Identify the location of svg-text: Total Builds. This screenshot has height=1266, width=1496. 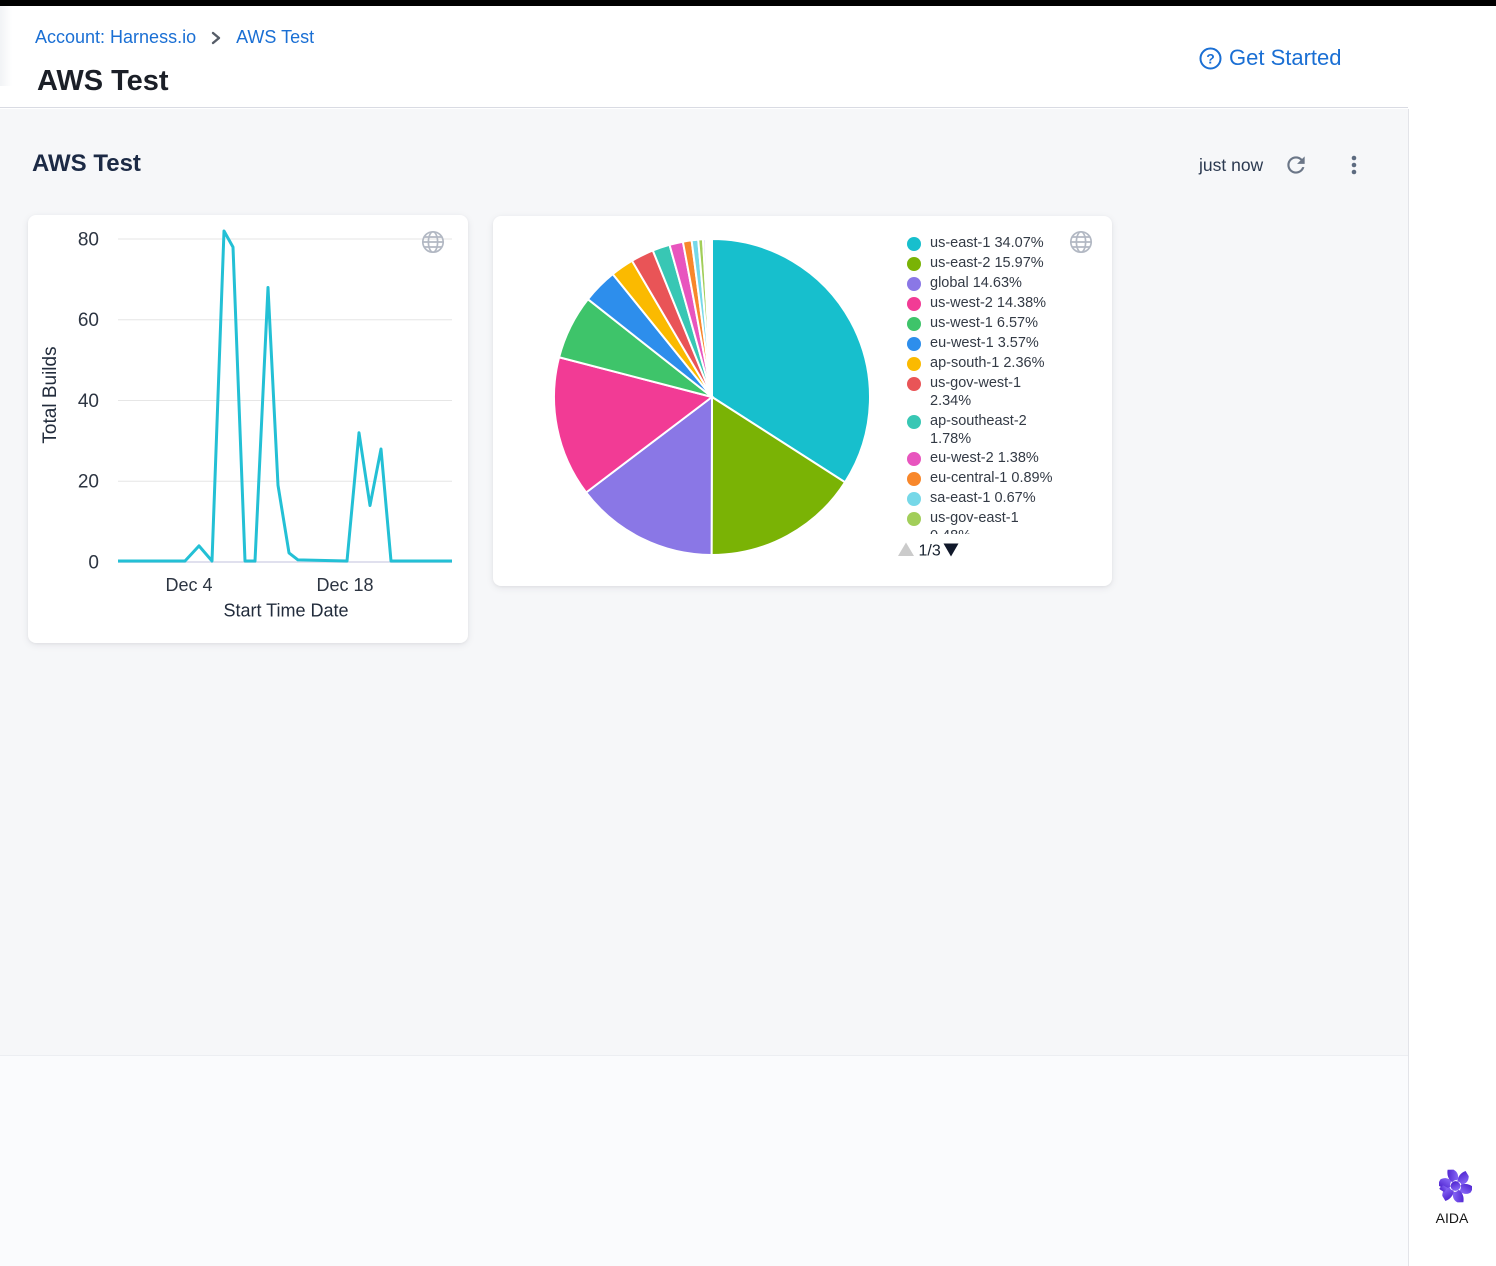
(50, 394).